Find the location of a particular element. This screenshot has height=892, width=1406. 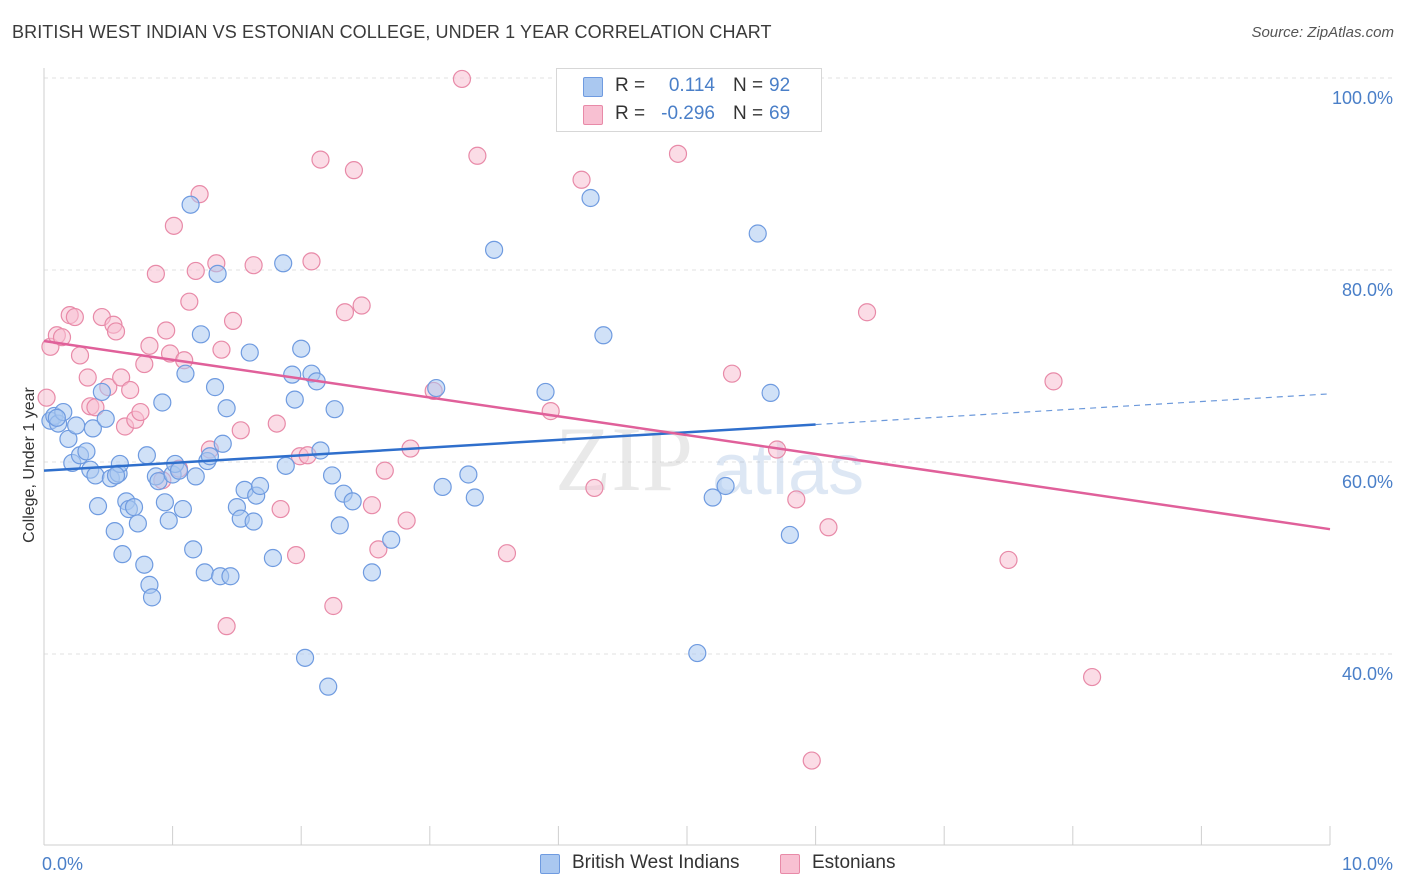

watermark-zip: ZIP is located at coordinates (624, 459).